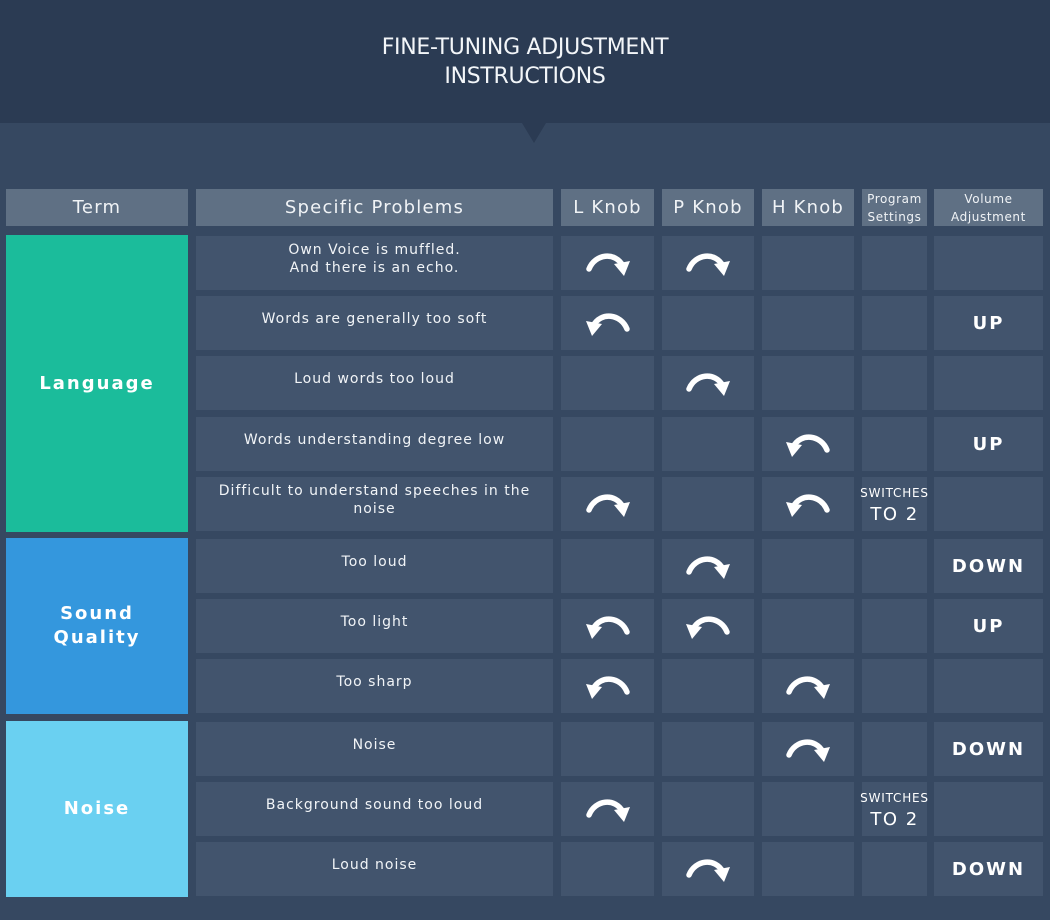  Describe the element at coordinates (988, 198) in the screenshot. I see `header-line: Volume` at that location.